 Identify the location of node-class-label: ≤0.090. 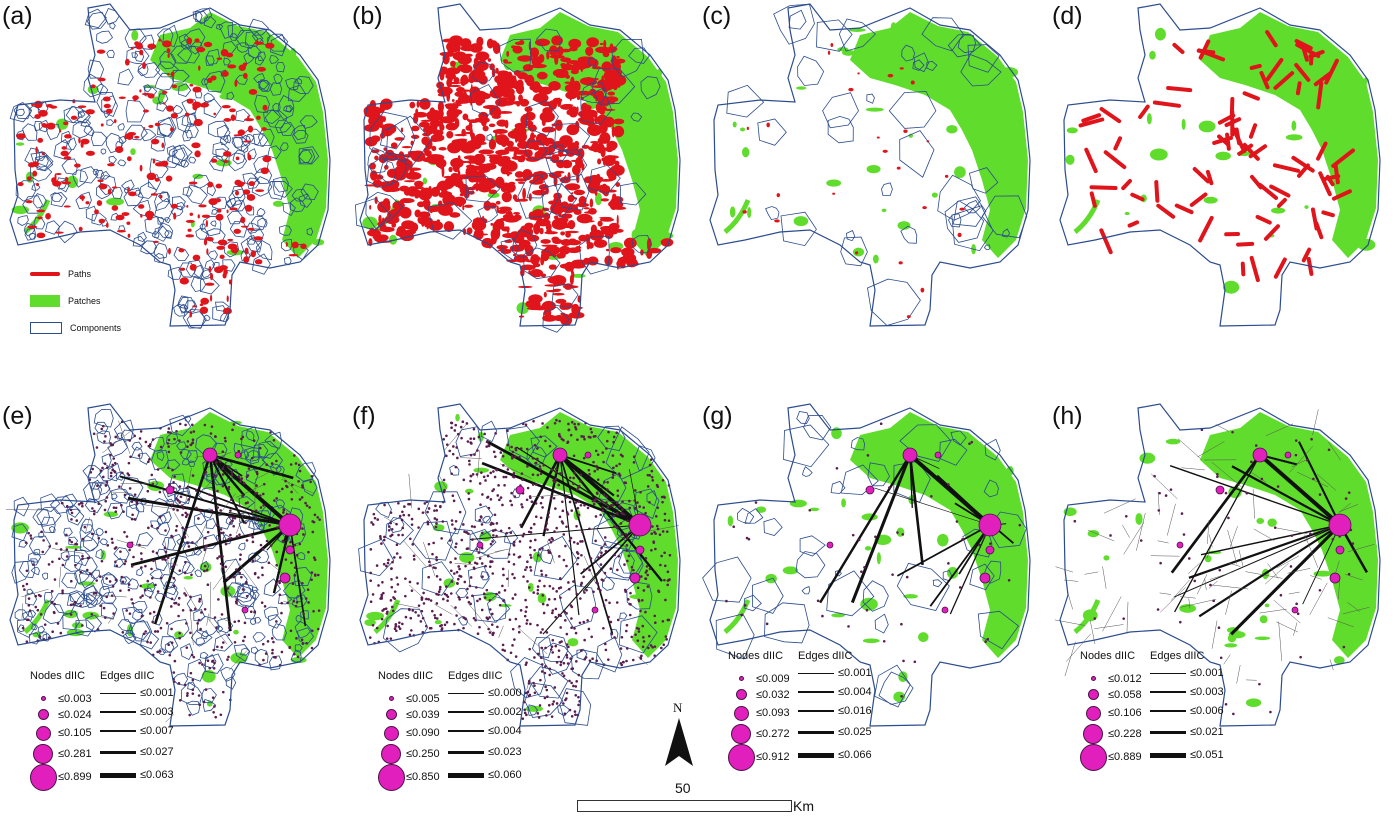
(423, 733).